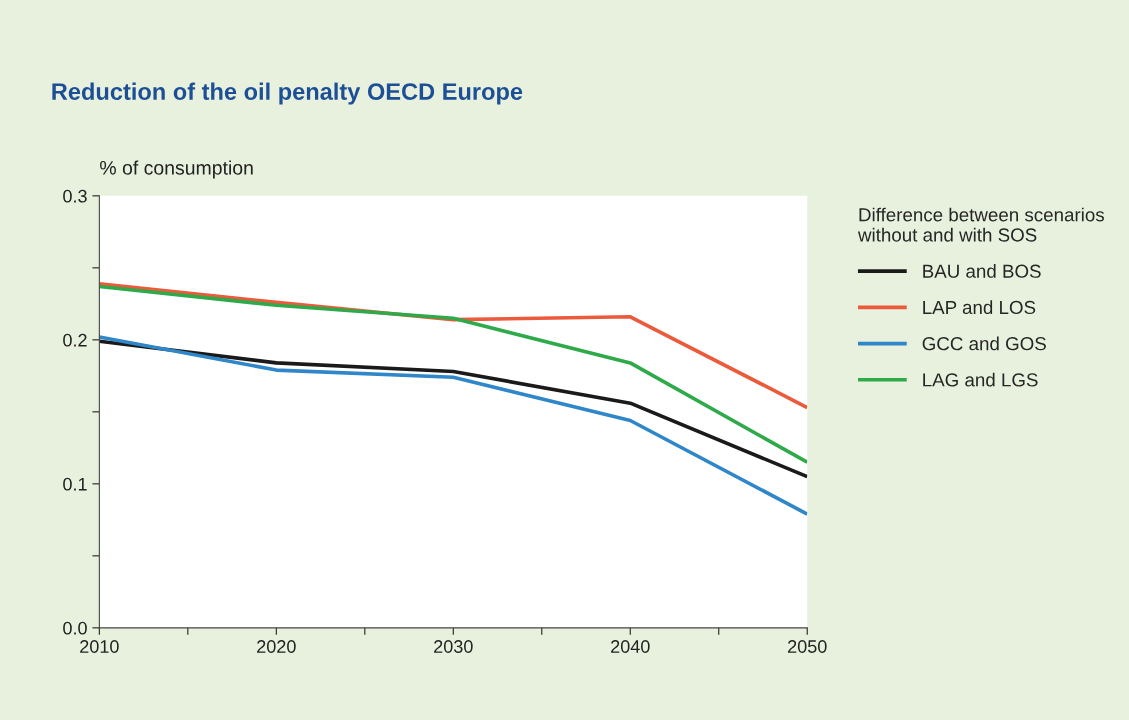 The height and width of the screenshot is (720, 1129). What do you see at coordinates (99, 646) in the screenshot?
I see `x-tick-label: 2010` at bounding box center [99, 646].